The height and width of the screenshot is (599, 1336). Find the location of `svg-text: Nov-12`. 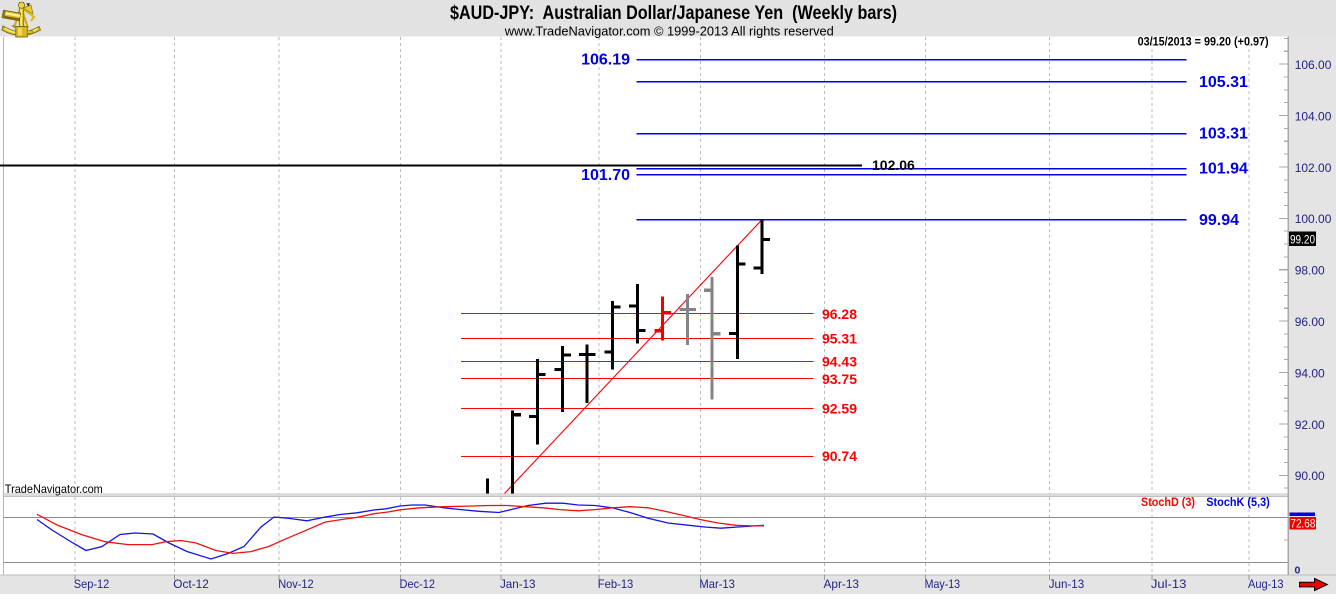

svg-text: Nov-12 is located at coordinates (296, 584).